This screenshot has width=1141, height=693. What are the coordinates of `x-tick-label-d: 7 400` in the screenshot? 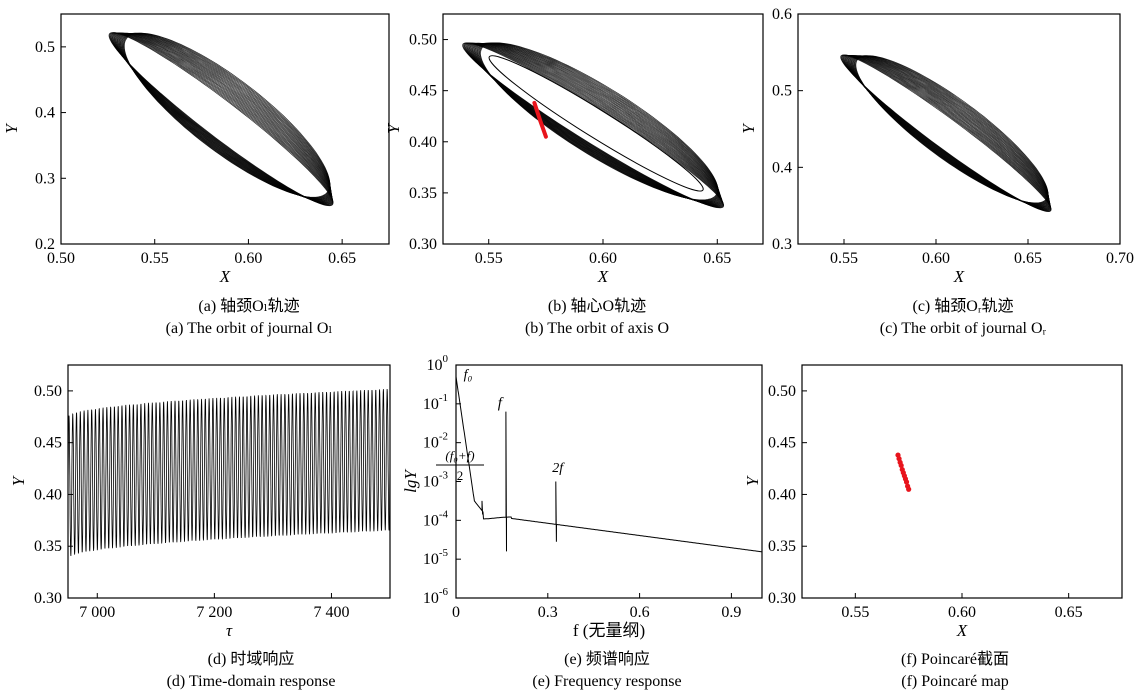 It's located at (331, 612).